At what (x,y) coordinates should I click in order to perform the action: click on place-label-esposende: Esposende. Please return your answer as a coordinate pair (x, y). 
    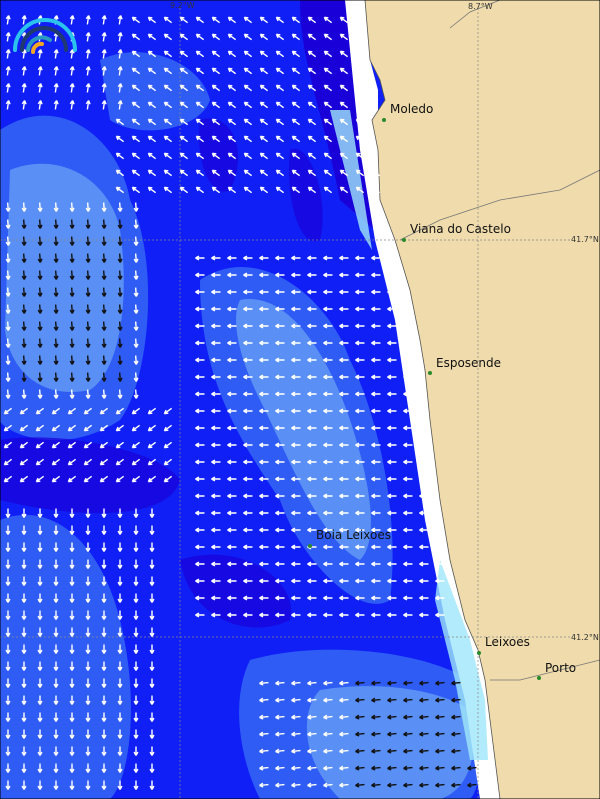
    Looking at the image, I should click on (469, 363).